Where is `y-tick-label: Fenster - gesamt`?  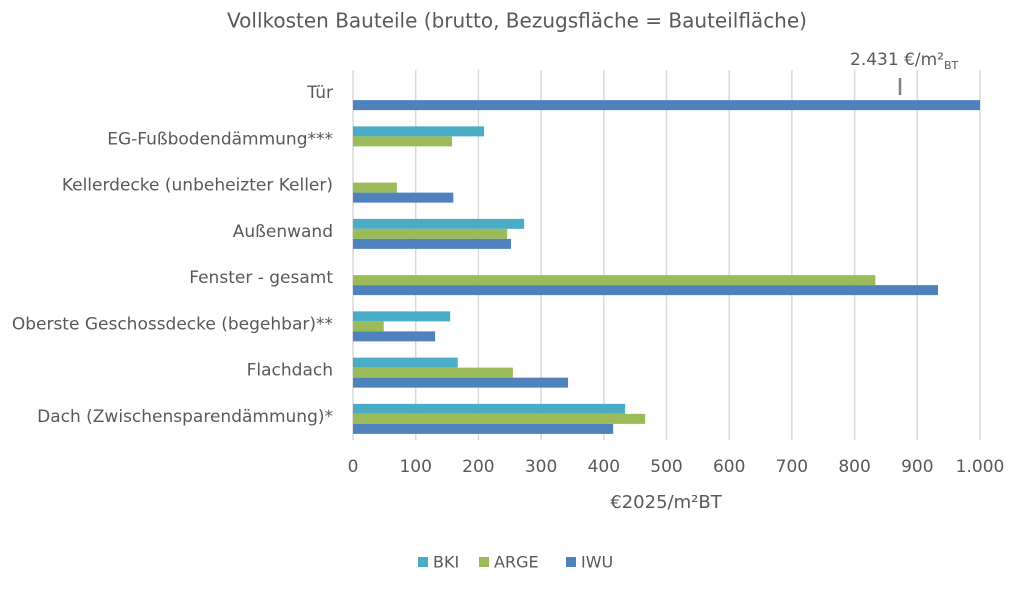
y-tick-label: Fenster - gesamt is located at coordinates (261, 278).